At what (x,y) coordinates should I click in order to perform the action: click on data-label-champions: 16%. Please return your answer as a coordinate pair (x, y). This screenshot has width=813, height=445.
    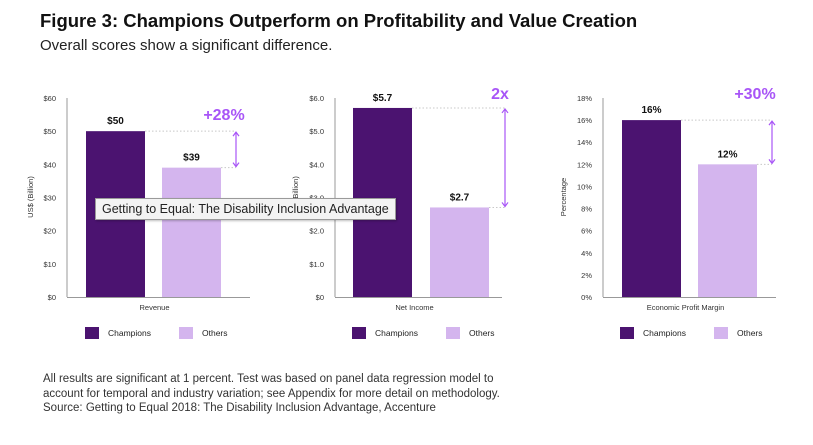
    Looking at the image, I should click on (651, 110).